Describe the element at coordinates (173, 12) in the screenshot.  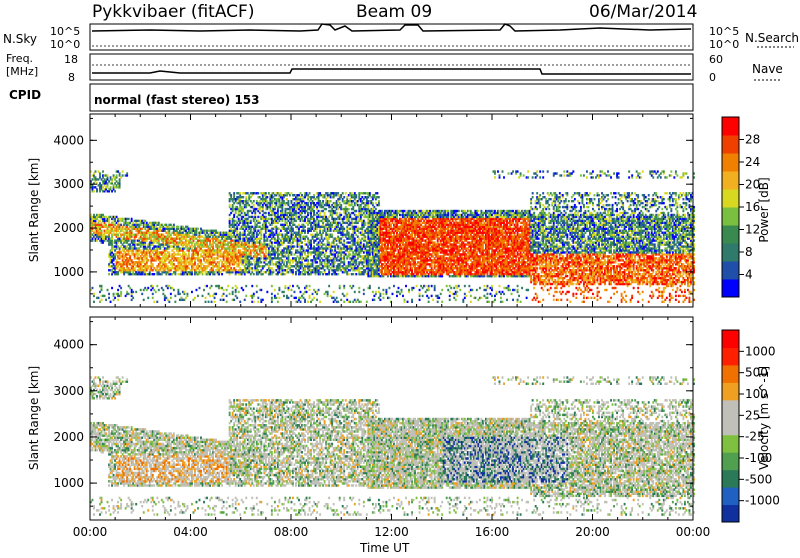
I see `station-title: Pykkvibaer (fitACF)` at that location.